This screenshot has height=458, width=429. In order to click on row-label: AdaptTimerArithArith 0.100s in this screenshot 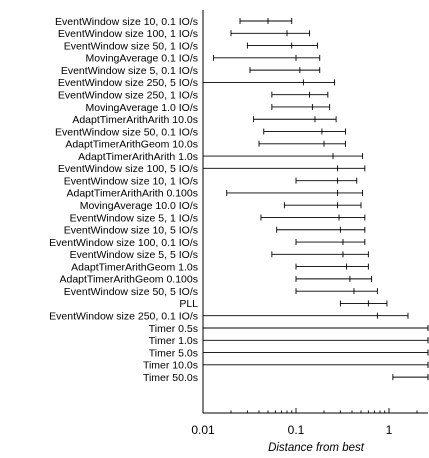, I will do `click(132, 194)`.